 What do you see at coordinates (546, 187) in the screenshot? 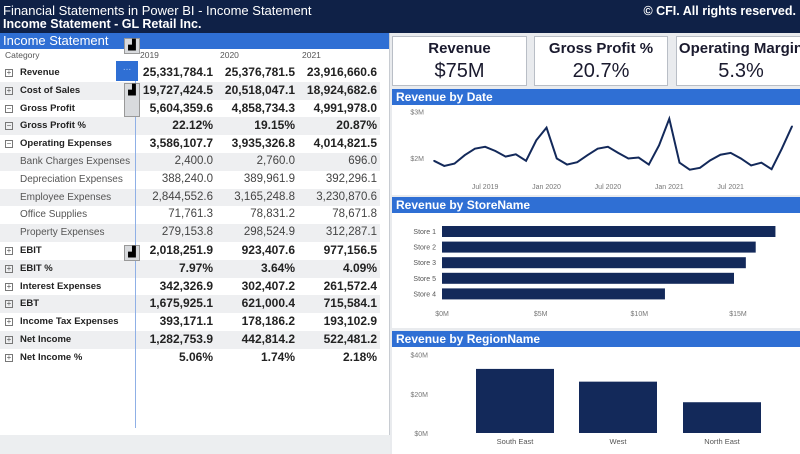
I see `x-tick-label: Jan 2020` at bounding box center [546, 187].